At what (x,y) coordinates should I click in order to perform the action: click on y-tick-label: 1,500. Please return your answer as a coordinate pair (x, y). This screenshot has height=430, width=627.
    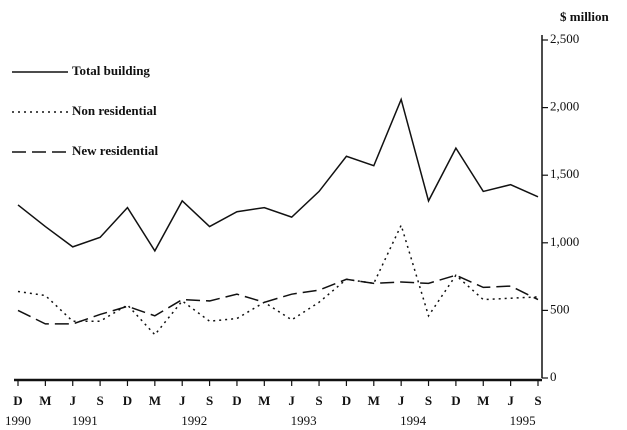
    Looking at the image, I should click on (564, 173).